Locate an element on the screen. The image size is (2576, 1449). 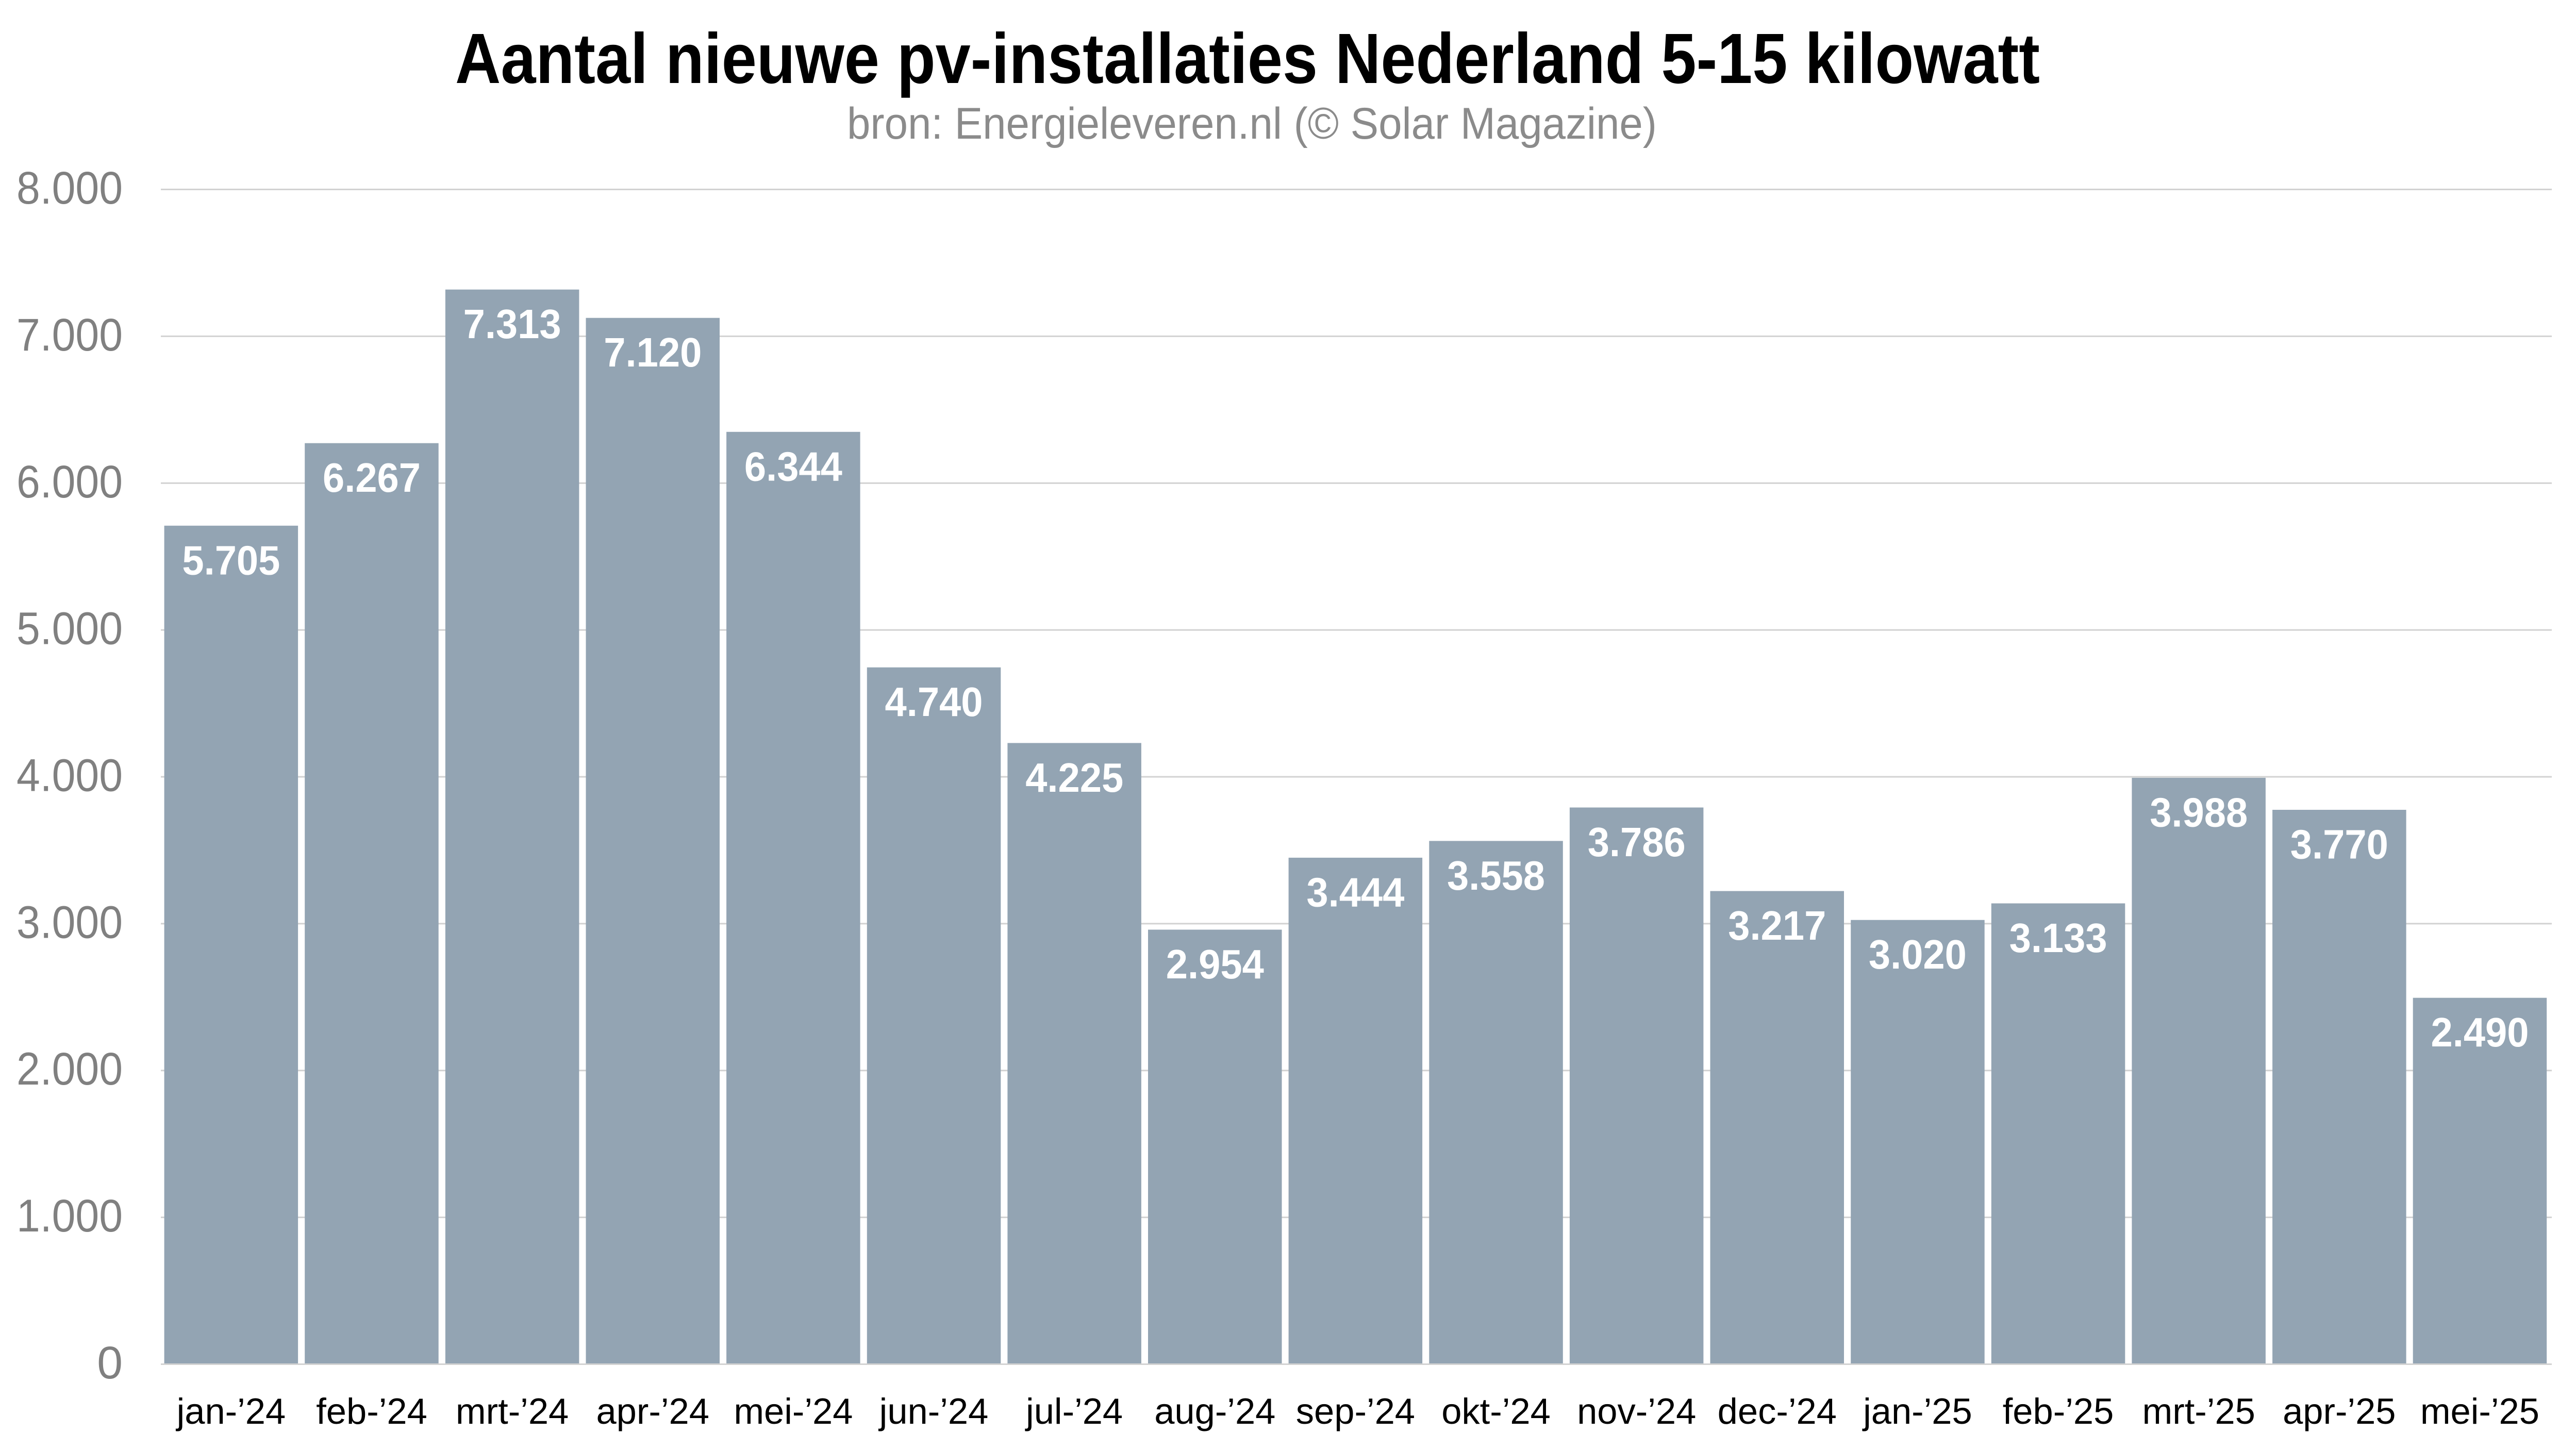
svg-text: 7.000 is located at coordinates (69, 334).